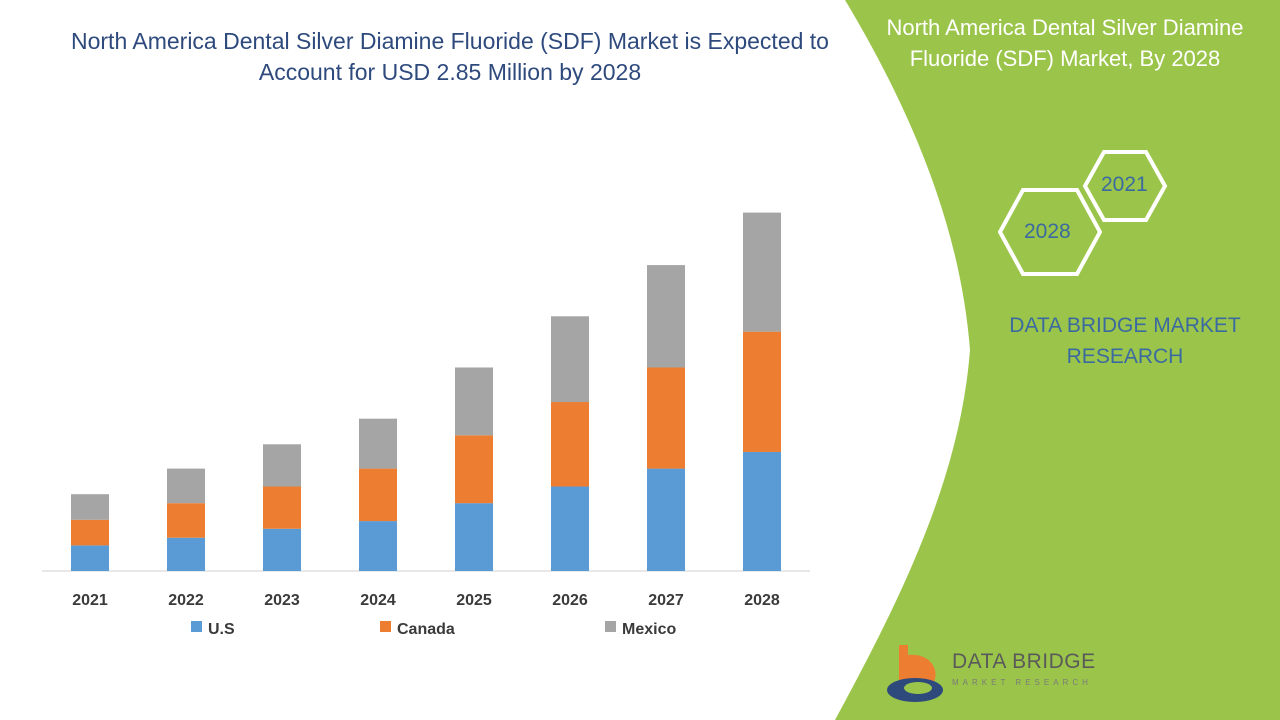  I want to click on bar-canada-2024, so click(378, 495).